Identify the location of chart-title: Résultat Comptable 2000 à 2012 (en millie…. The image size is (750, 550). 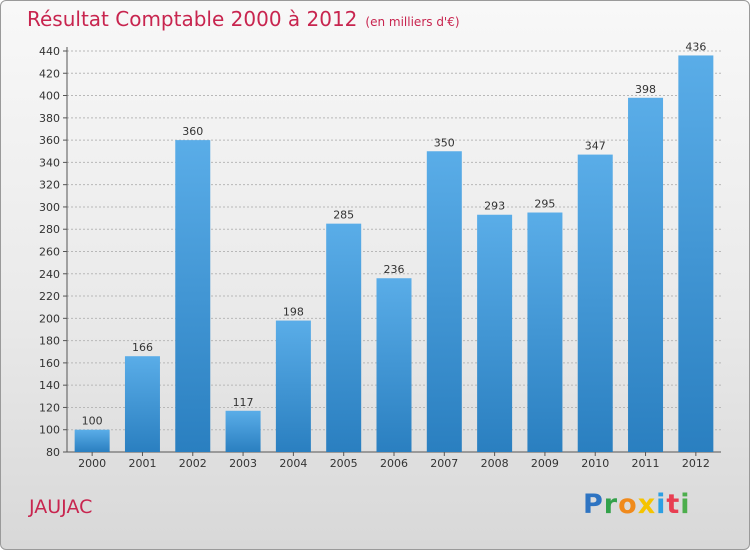
(243, 19).